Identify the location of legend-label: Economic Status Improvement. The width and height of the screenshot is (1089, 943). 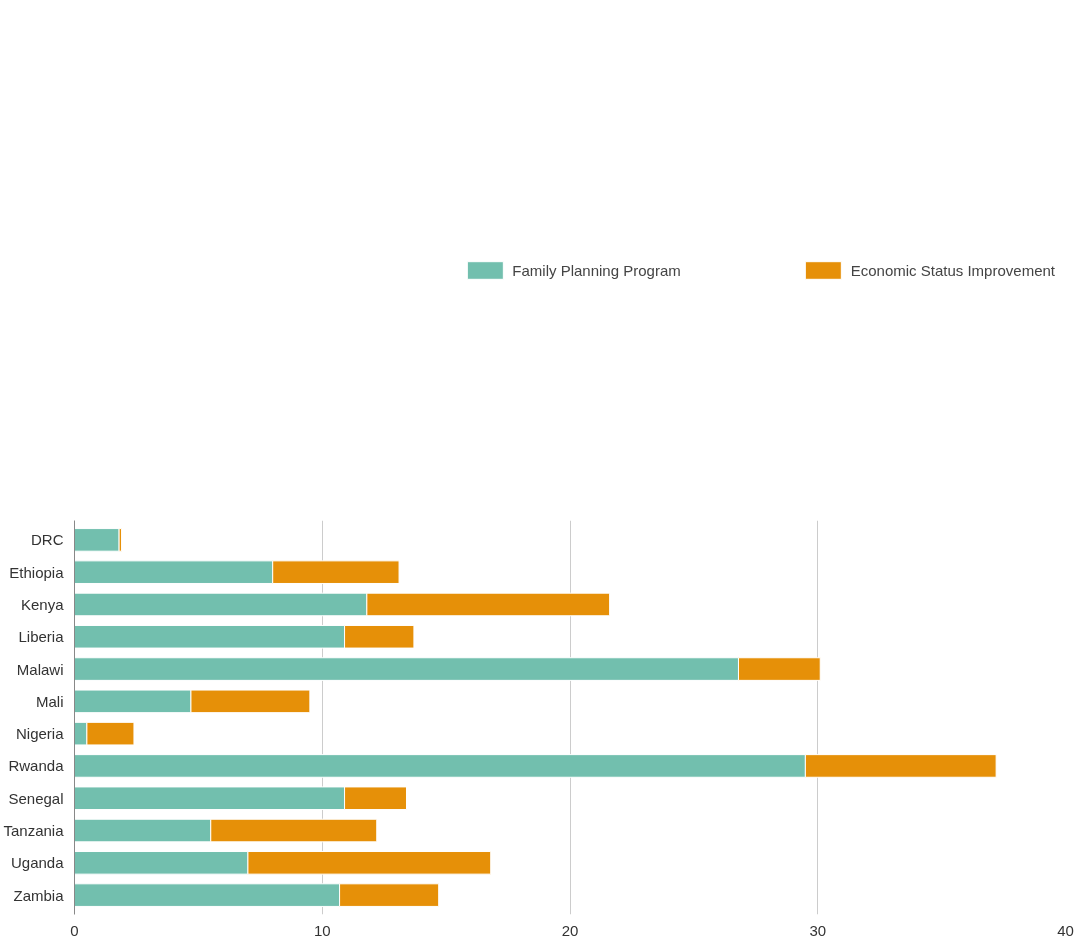
(952, 270).